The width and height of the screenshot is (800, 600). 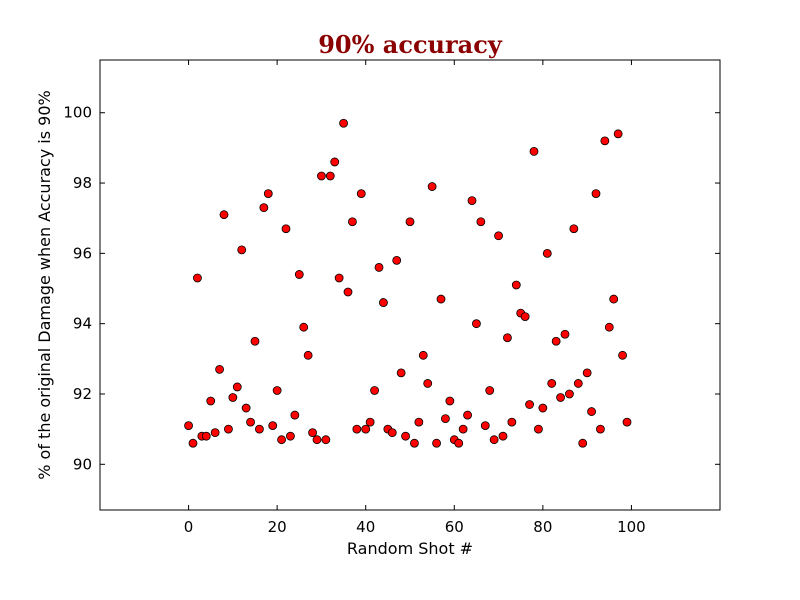 I want to click on x-tick-label: 40, so click(x=365, y=527).